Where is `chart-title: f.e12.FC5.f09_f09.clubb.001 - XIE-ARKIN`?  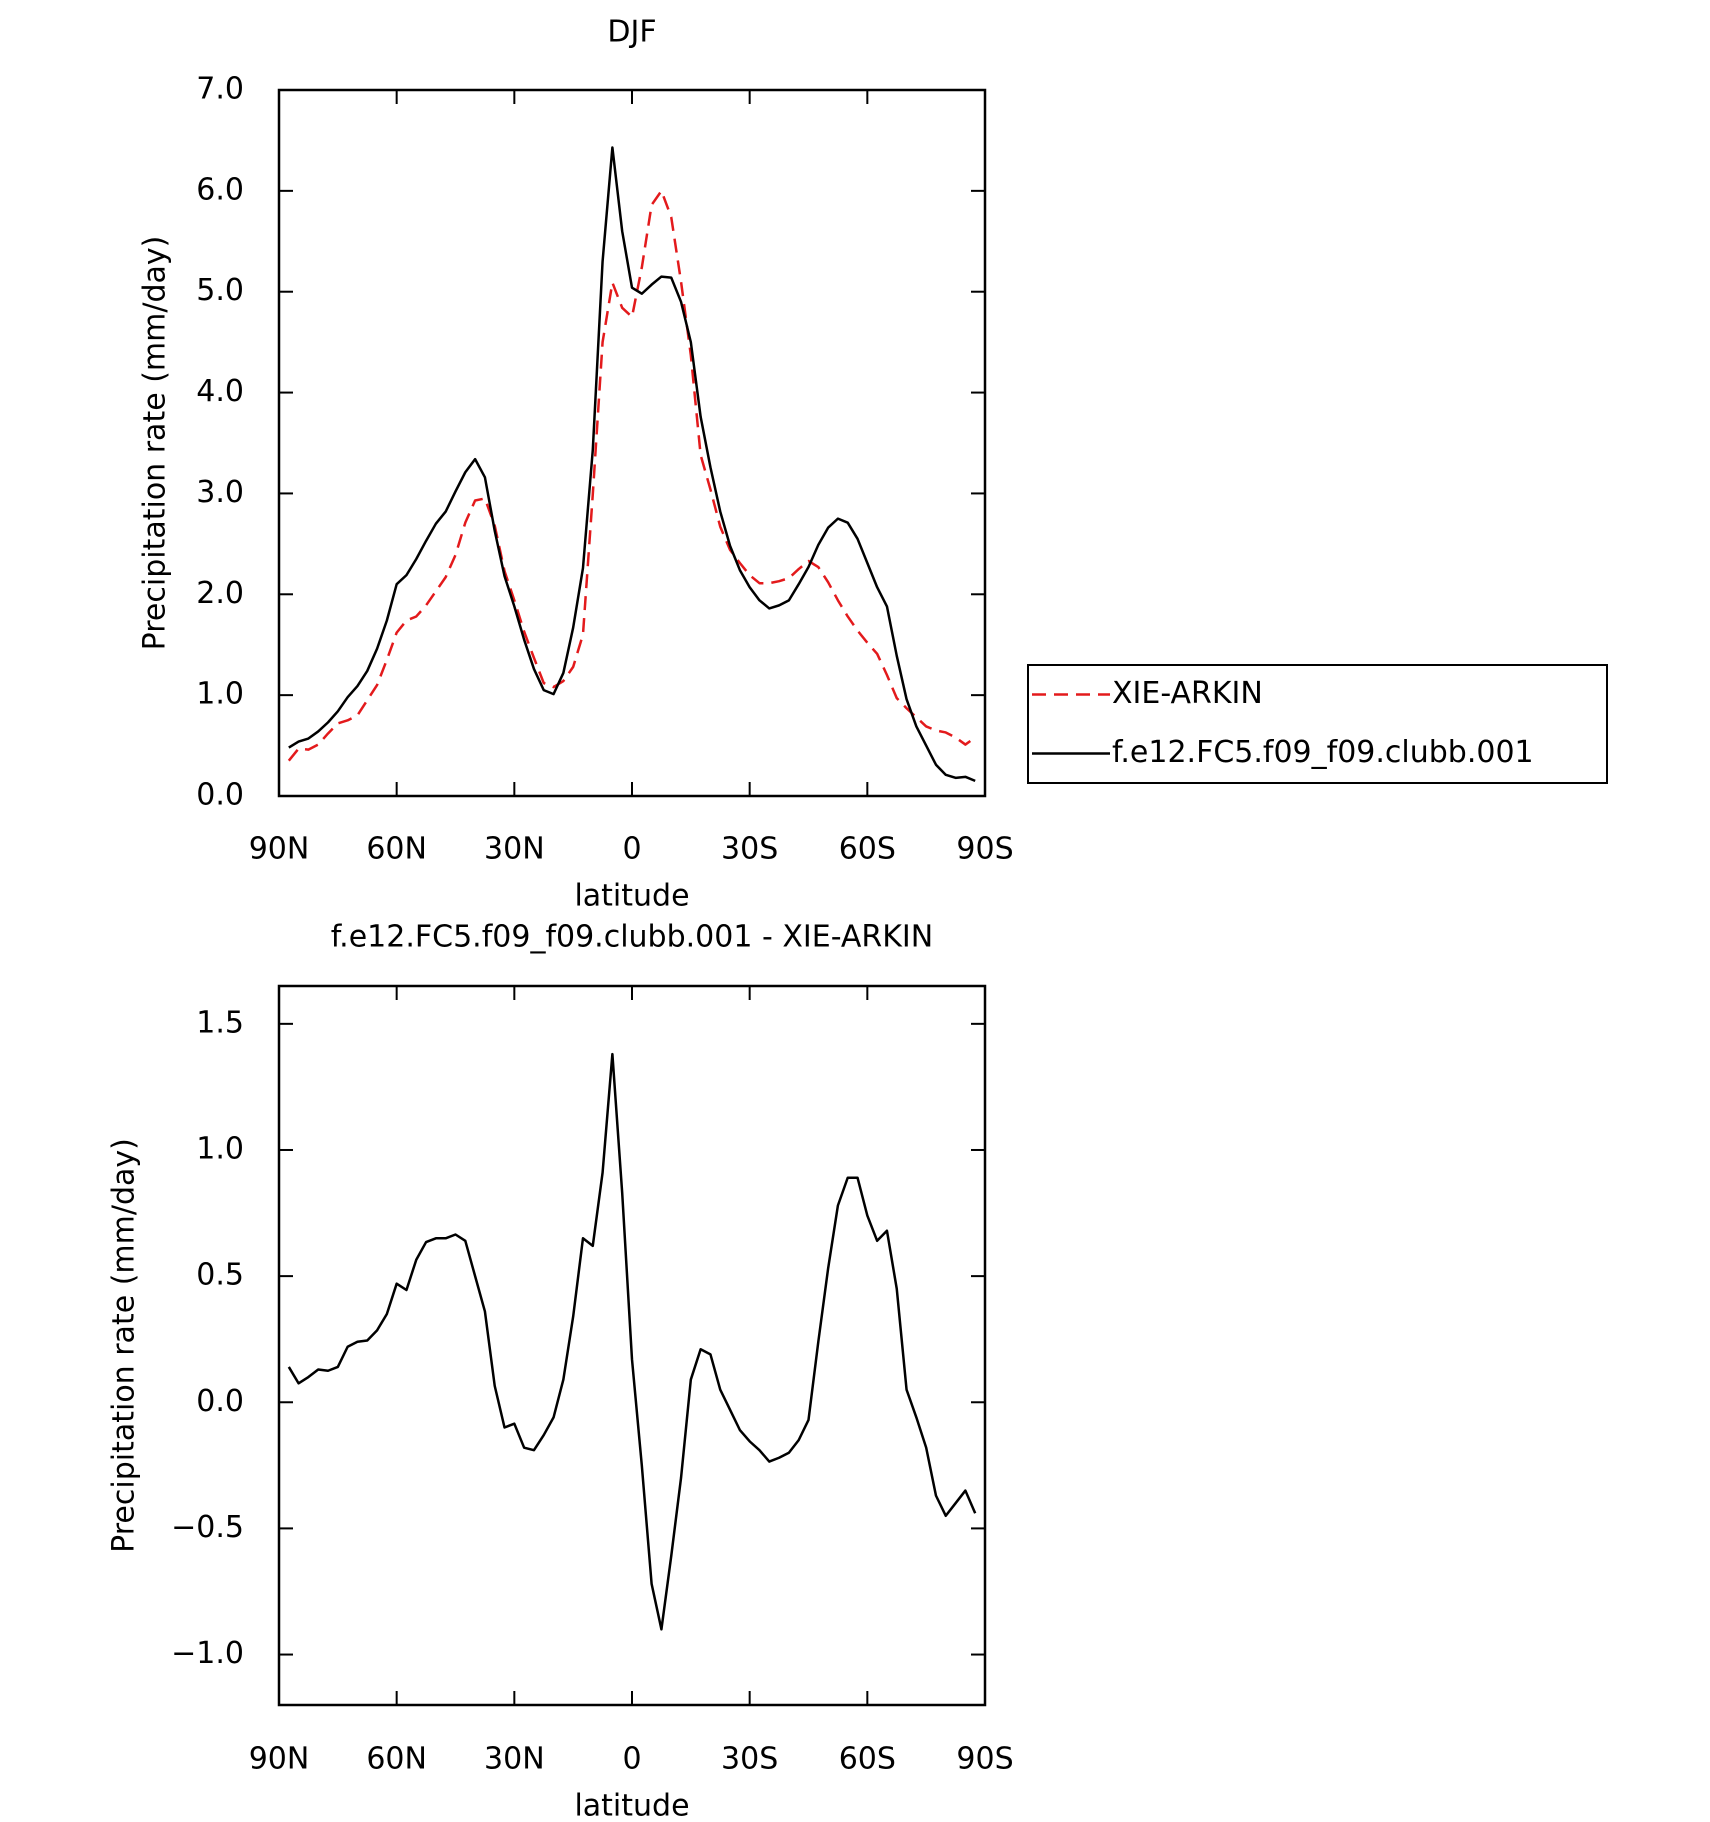 chart-title: f.e12.FC5.f09_f09.clubb.001 - XIE-ARKIN is located at coordinates (632, 937).